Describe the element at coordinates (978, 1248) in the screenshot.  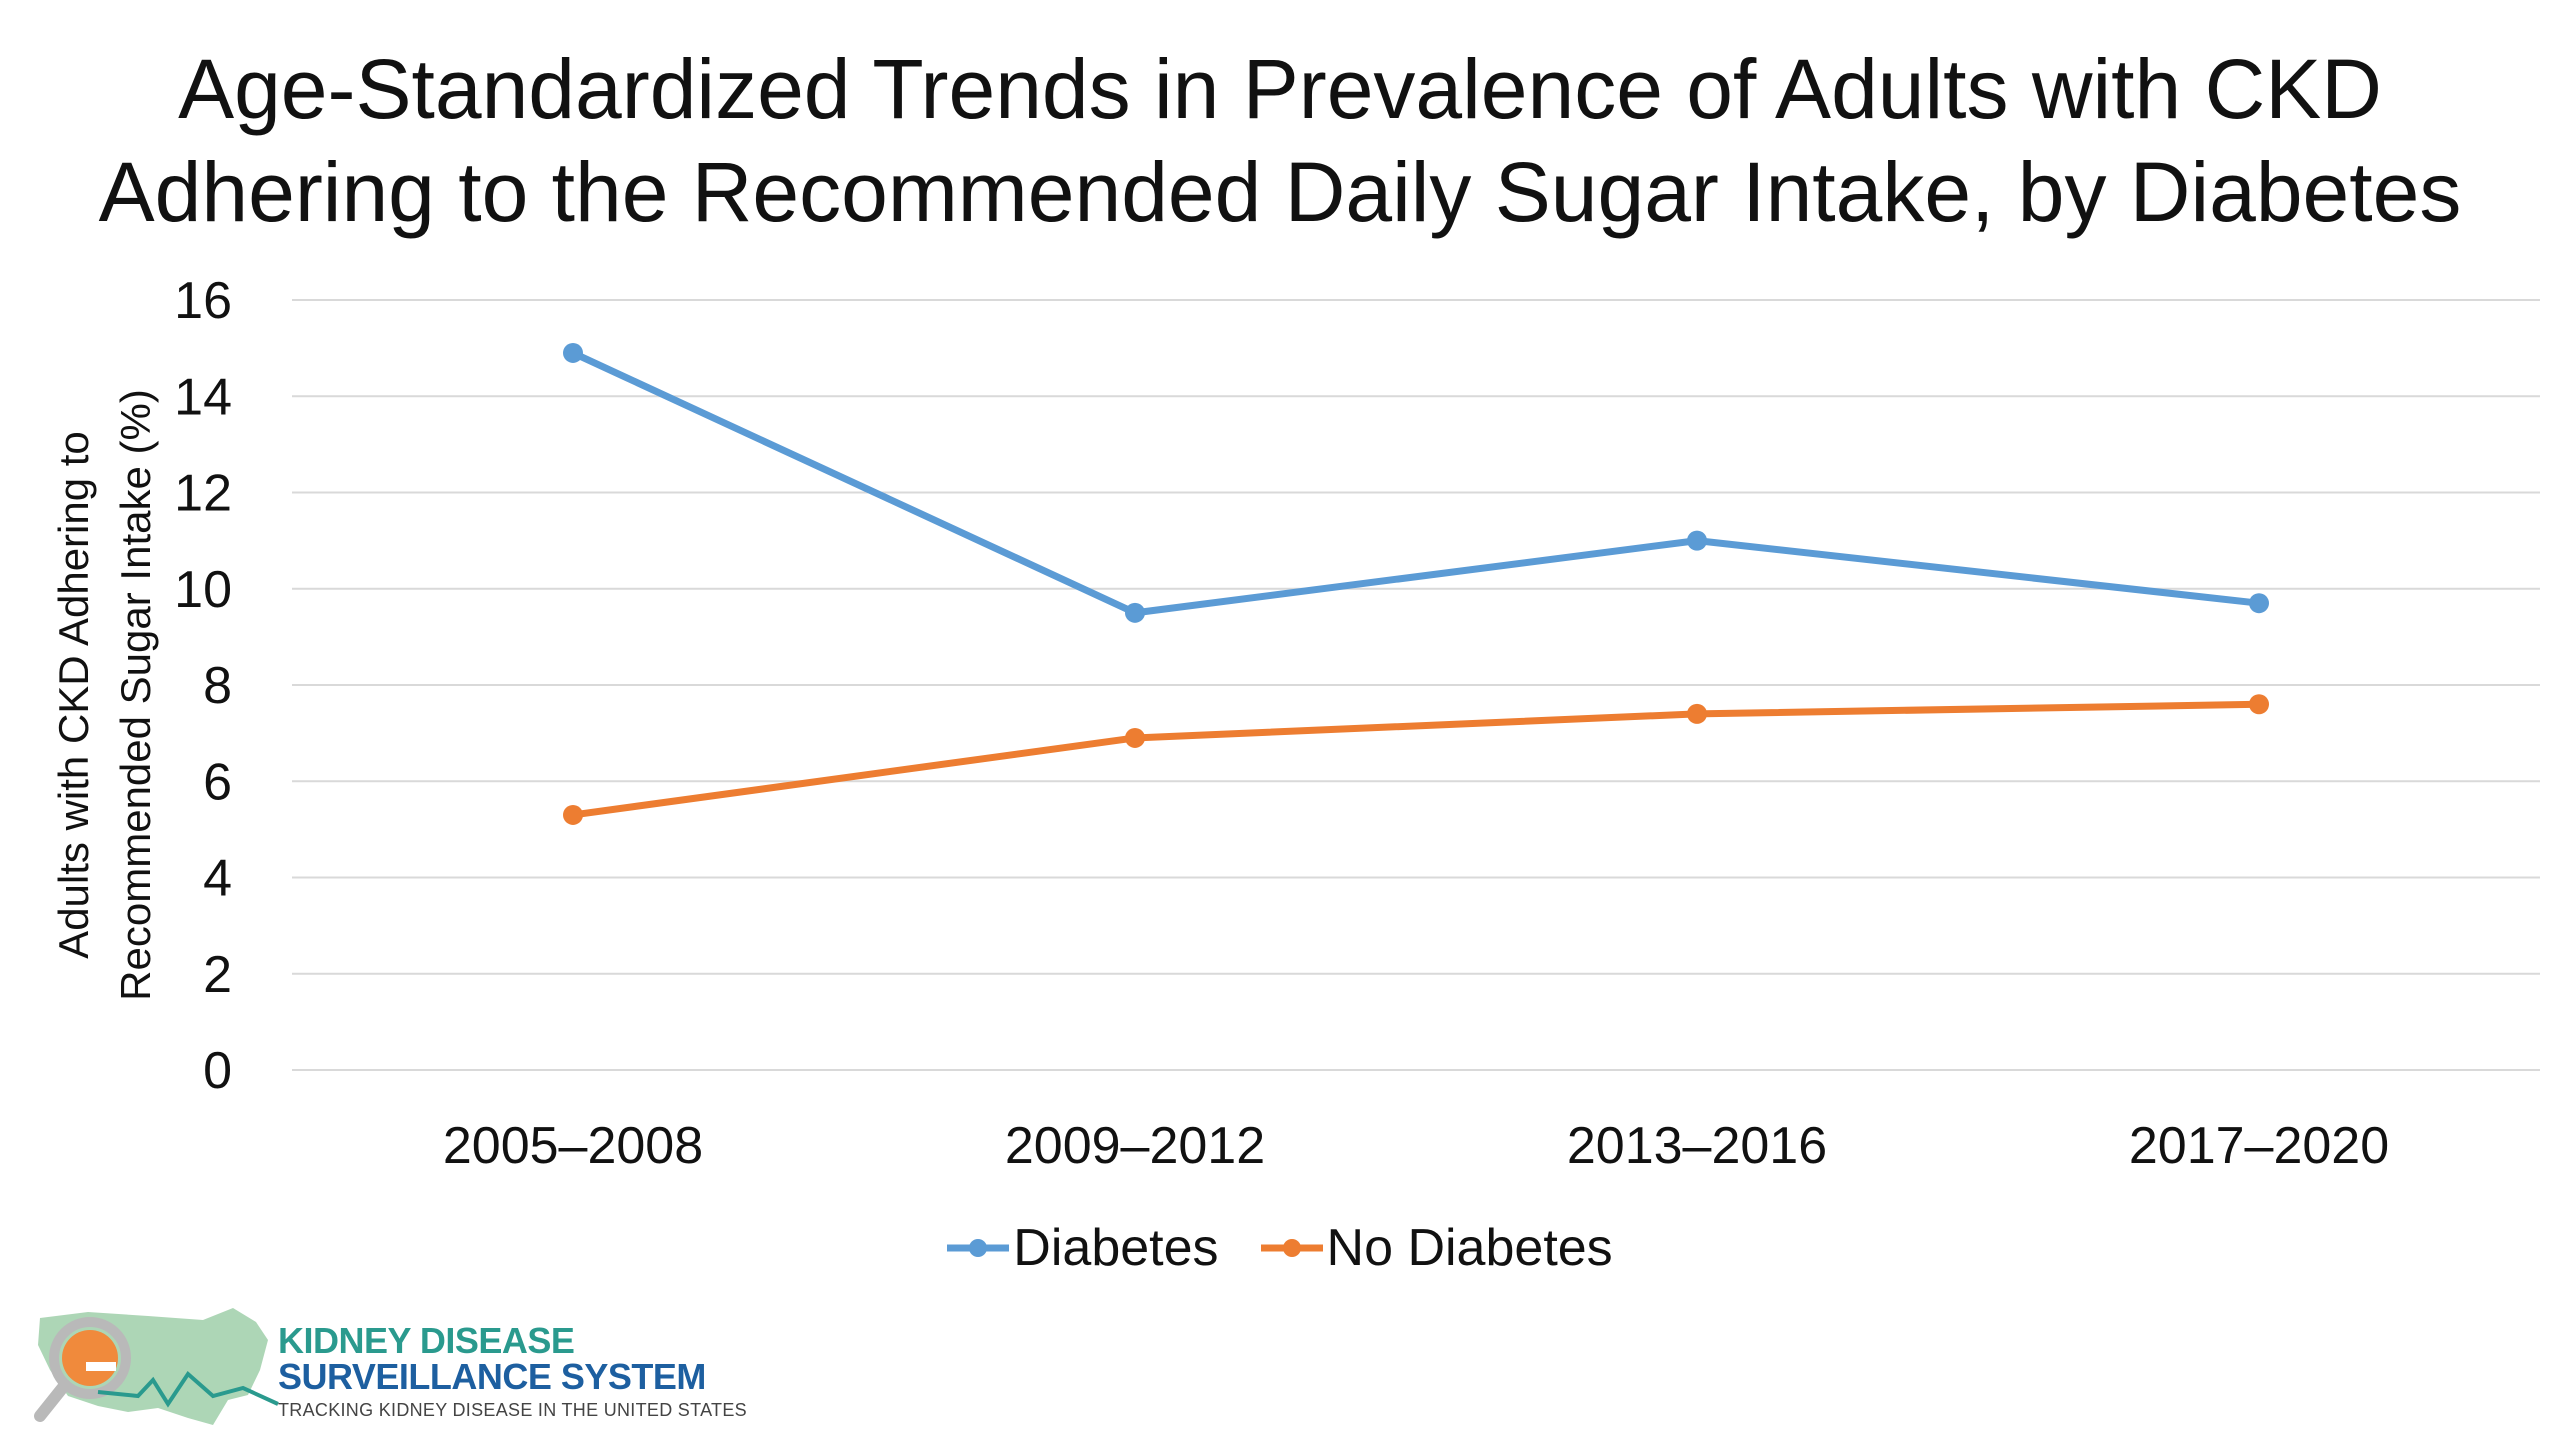
I see `legend-marker-diabetes` at that location.